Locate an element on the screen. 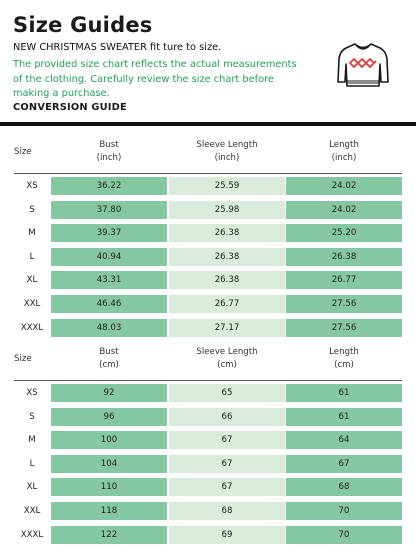 The height and width of the screenshot is (554, 416). table-row: M 39.37 26.38 25.20 is located at coordinates (208, 233).